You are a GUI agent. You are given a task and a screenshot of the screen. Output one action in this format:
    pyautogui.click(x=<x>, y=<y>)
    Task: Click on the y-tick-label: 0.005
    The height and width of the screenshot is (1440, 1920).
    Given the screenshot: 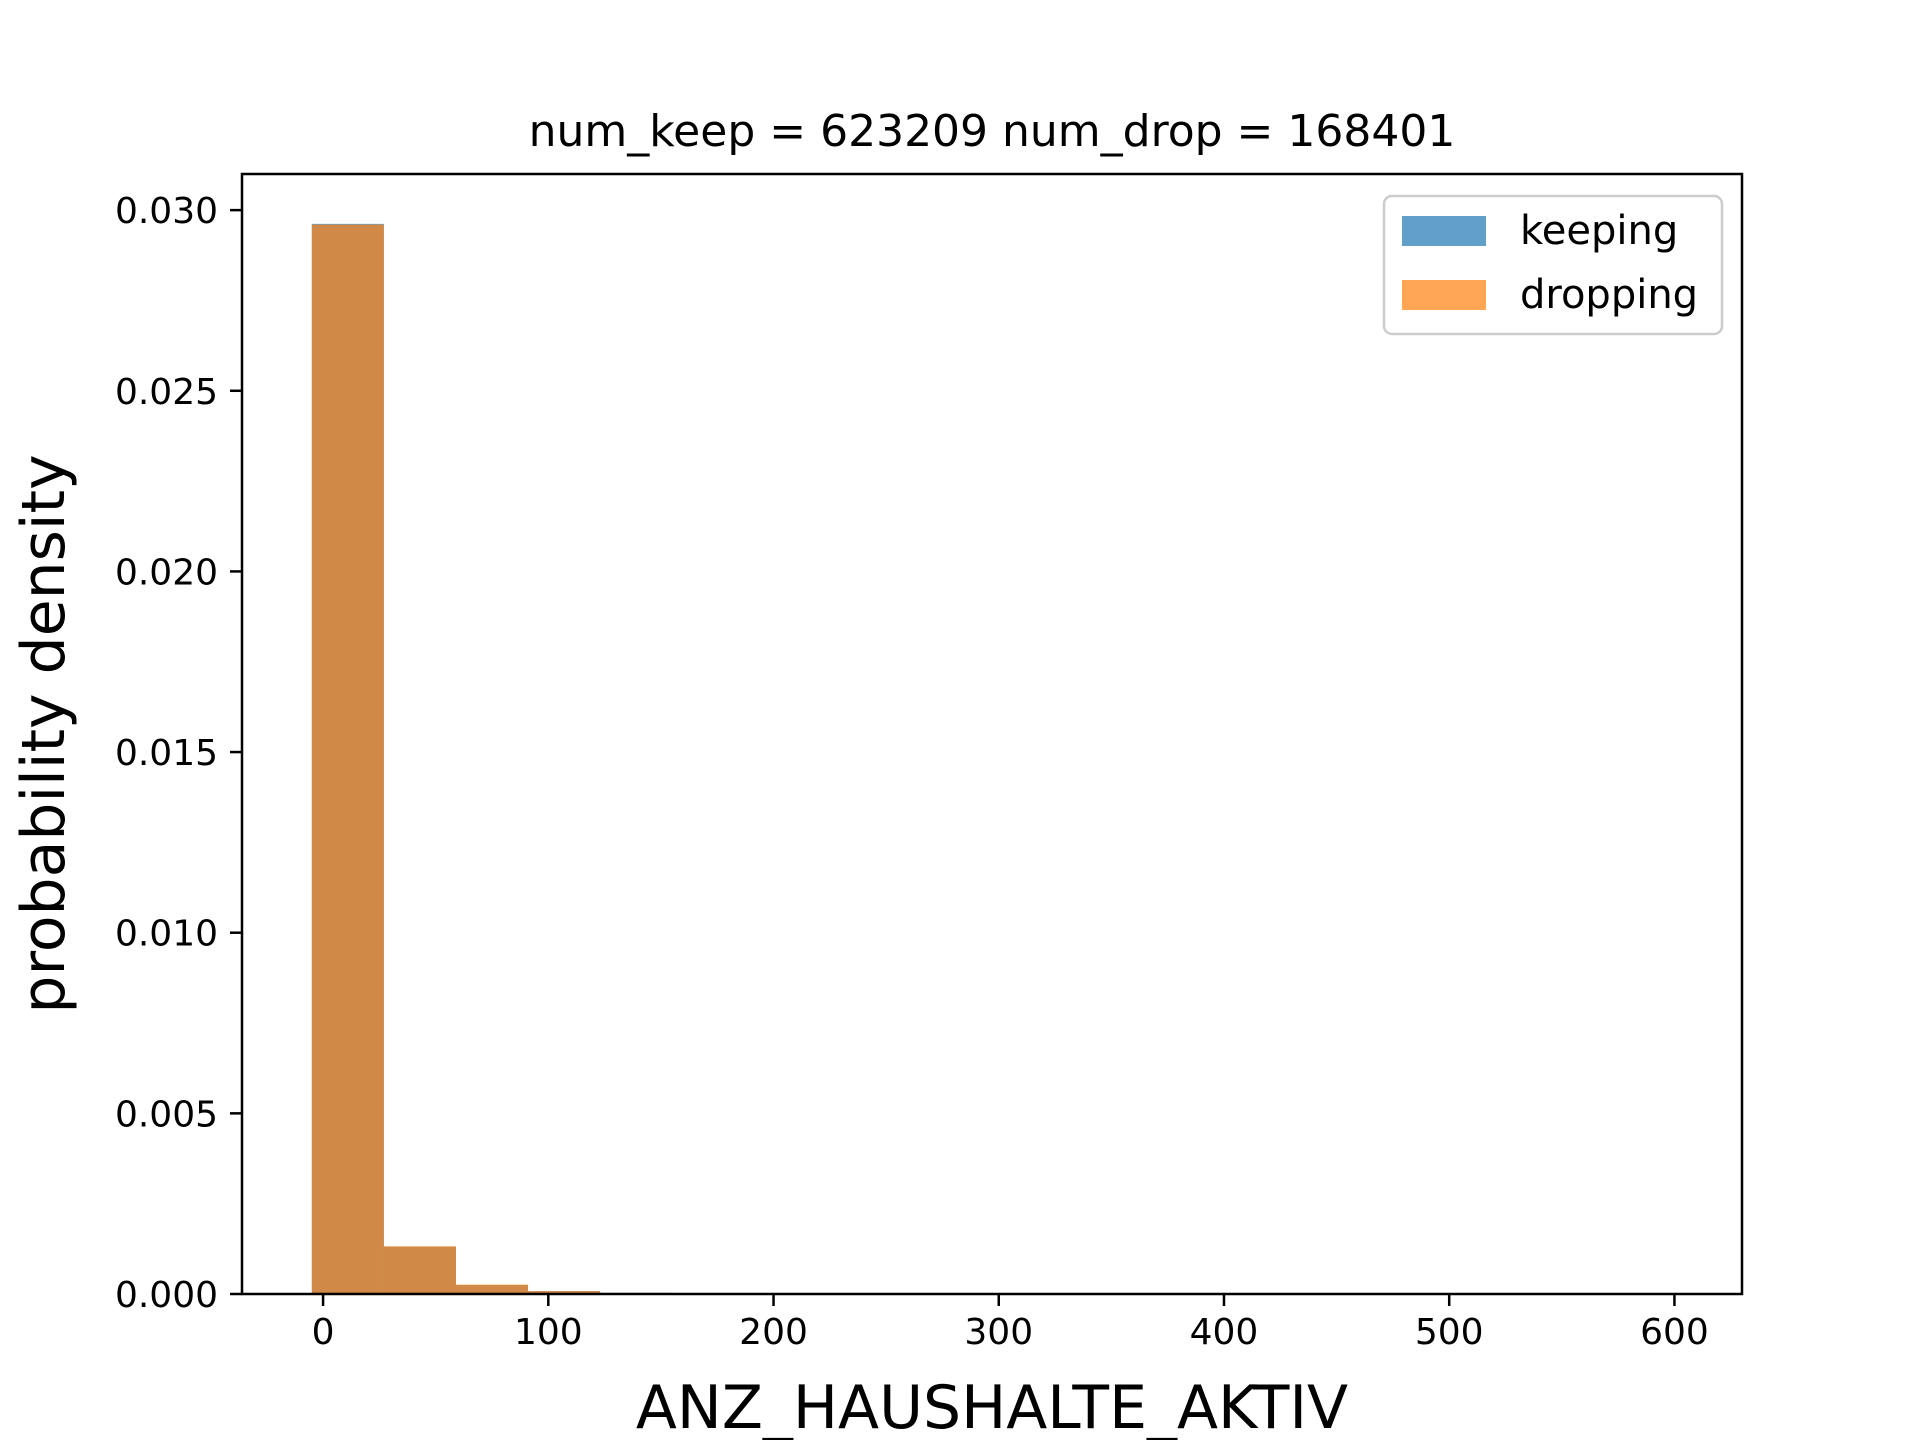 What is the action you would take?
    pyautogui.click(x=166, y=1114)
    